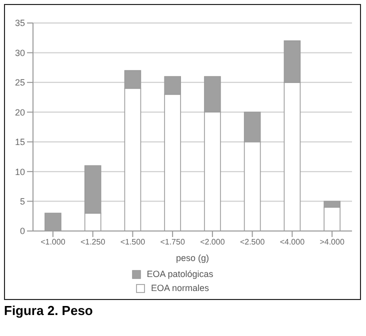  What do you see at coordinates (213, 242) in the screenshot?
I see `x-tick-label: <2.000` at bounding box center [213, 242].